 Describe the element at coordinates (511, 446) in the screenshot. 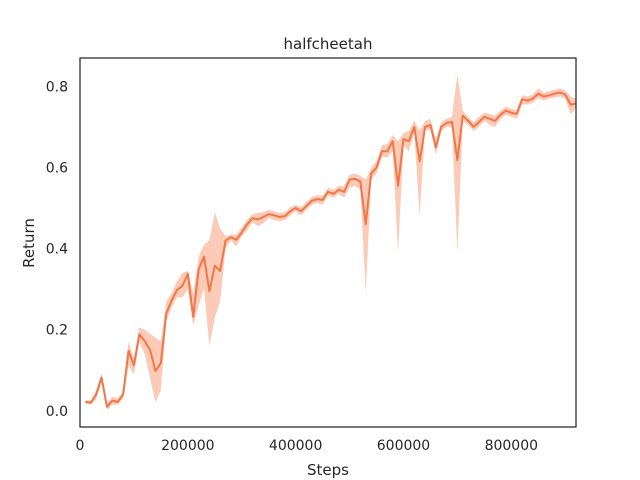

I see `x-tick-label: 800000` at that location.